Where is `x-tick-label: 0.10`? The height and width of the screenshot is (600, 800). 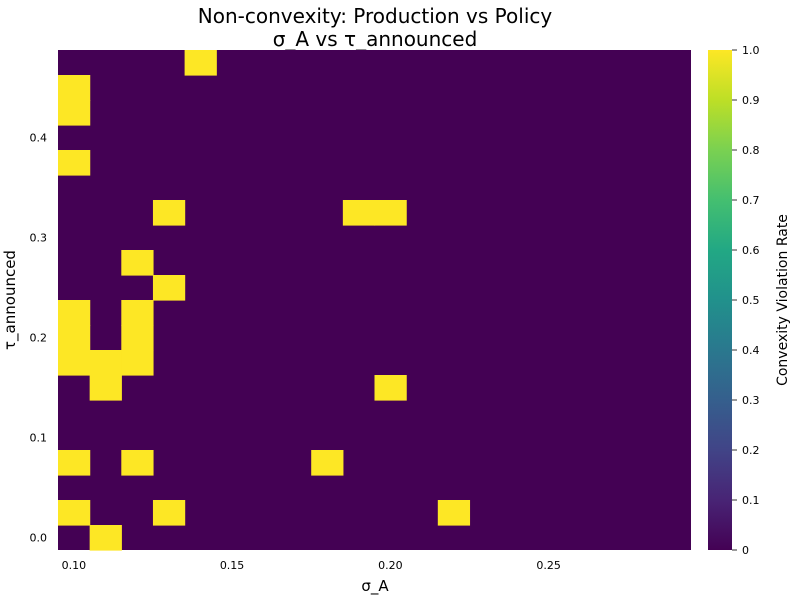
x-tick-label: 0.10 is located at coordinates (74, 565).